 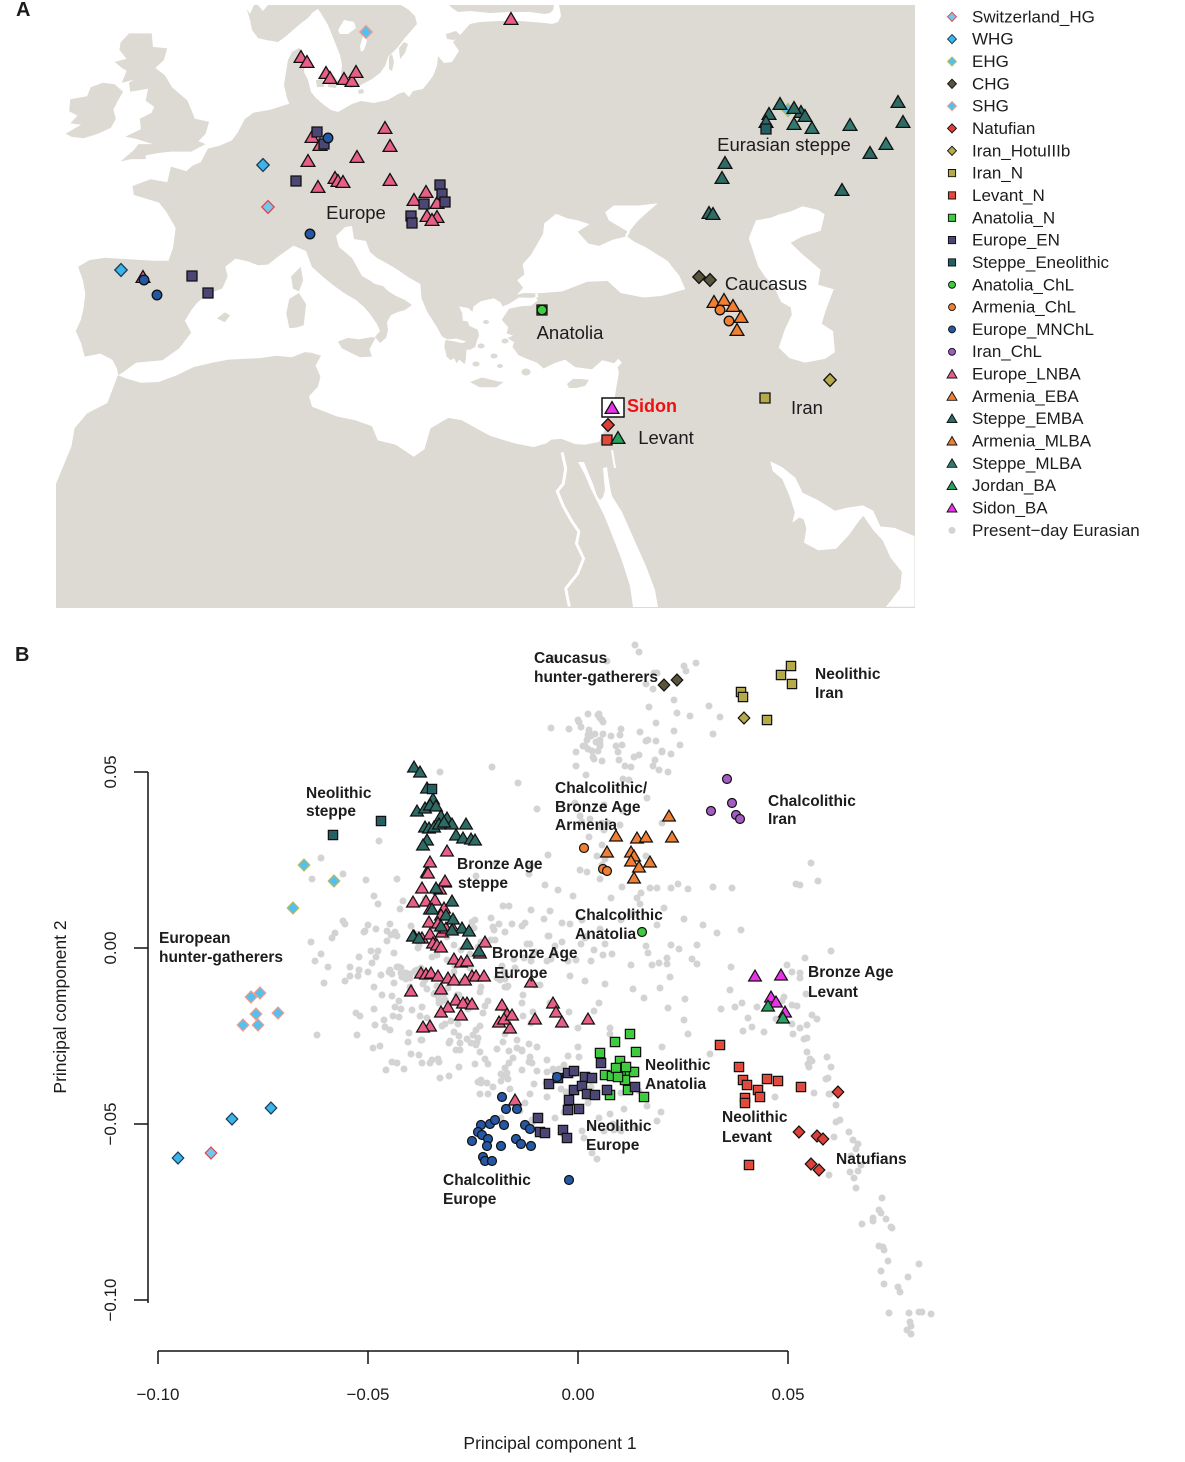 I want to click on svg-text: Switzerland_HG, so click(x=1033, y=16).